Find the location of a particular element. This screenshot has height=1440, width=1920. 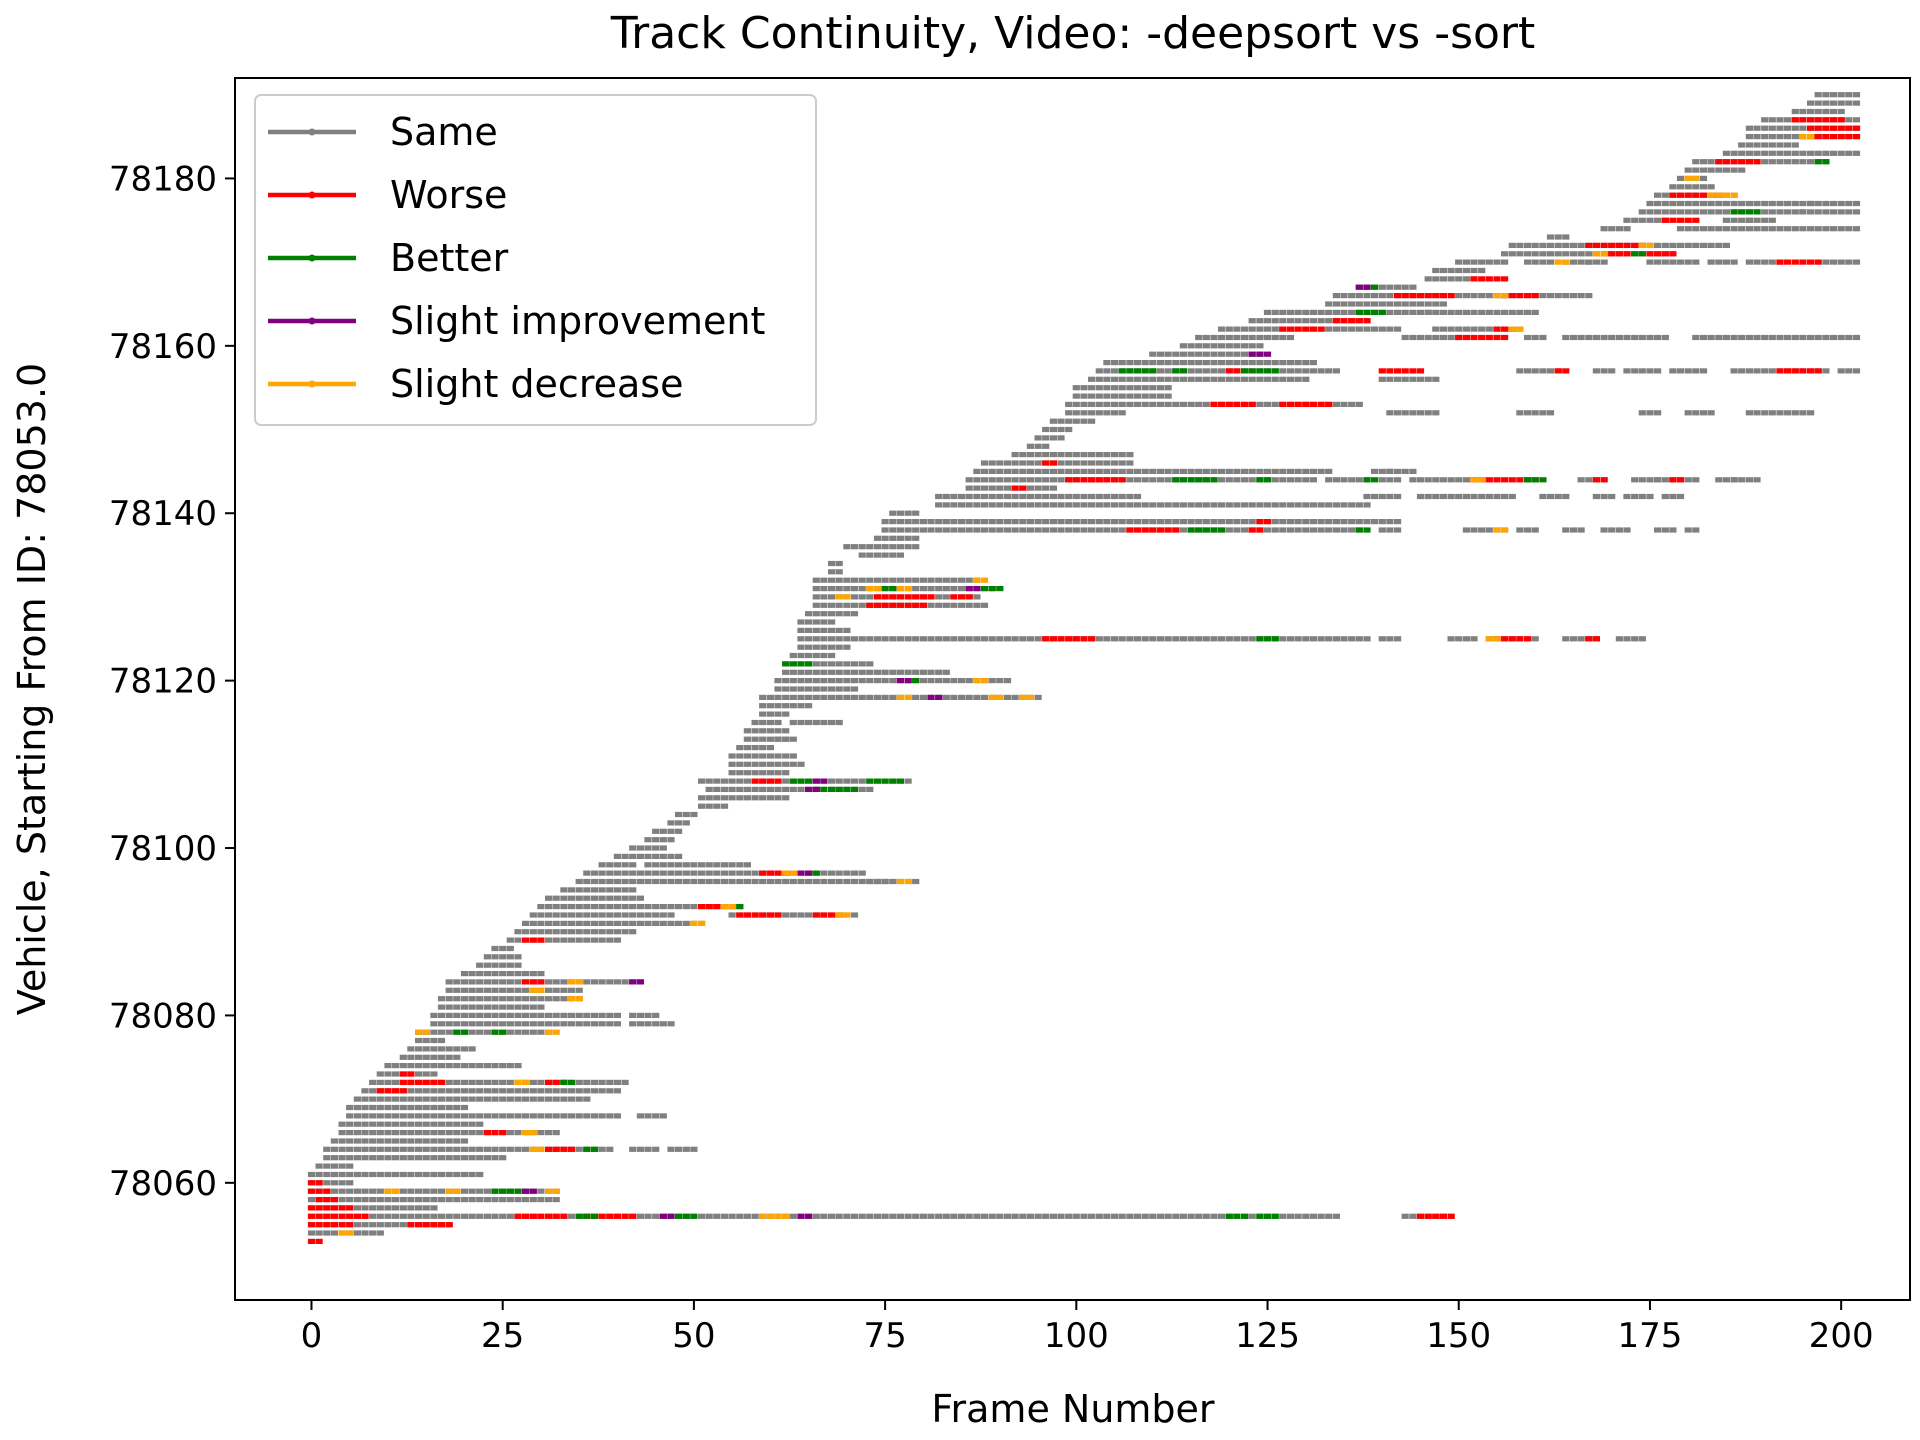

x-tick-label: 50 is located at coordinates (693, 1336).